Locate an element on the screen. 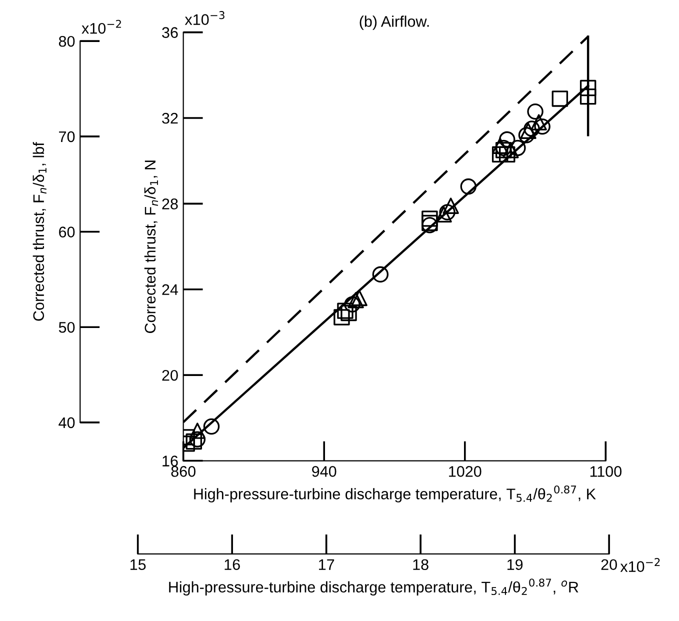 The width and height of the screenshot is (679, 621). x-tick-label: 940 is located at coordinates (324, 471).